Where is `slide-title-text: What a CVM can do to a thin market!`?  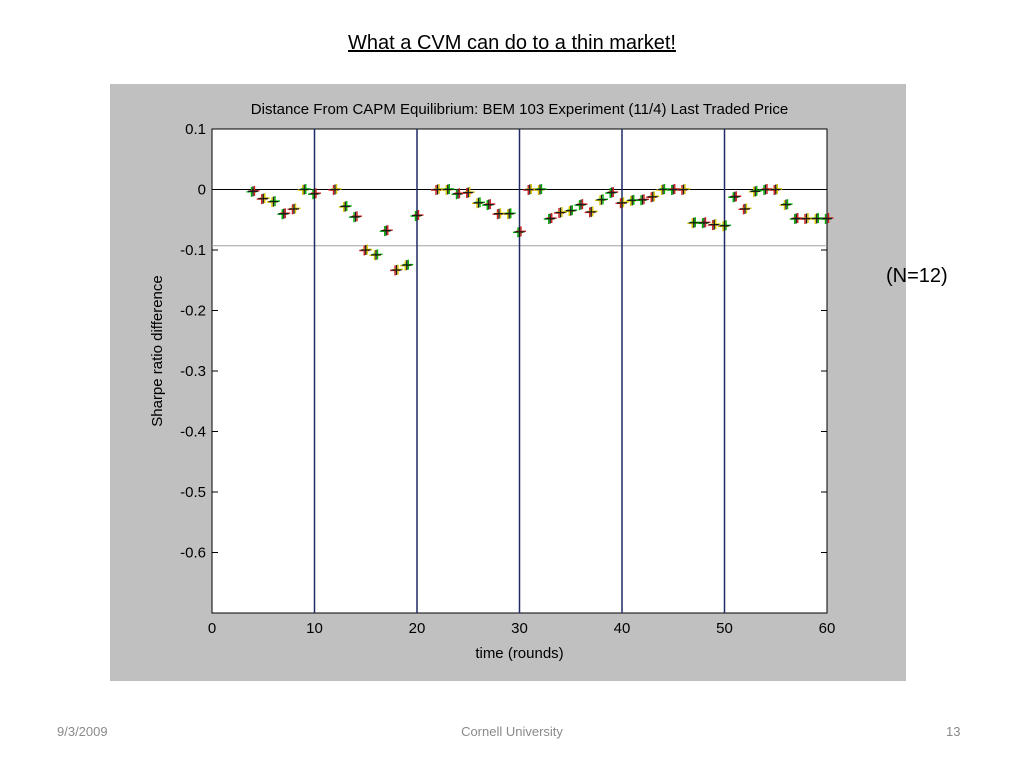 slide-title-text: What a CVM can do to a thin market! is located at coordinates (512, 43).